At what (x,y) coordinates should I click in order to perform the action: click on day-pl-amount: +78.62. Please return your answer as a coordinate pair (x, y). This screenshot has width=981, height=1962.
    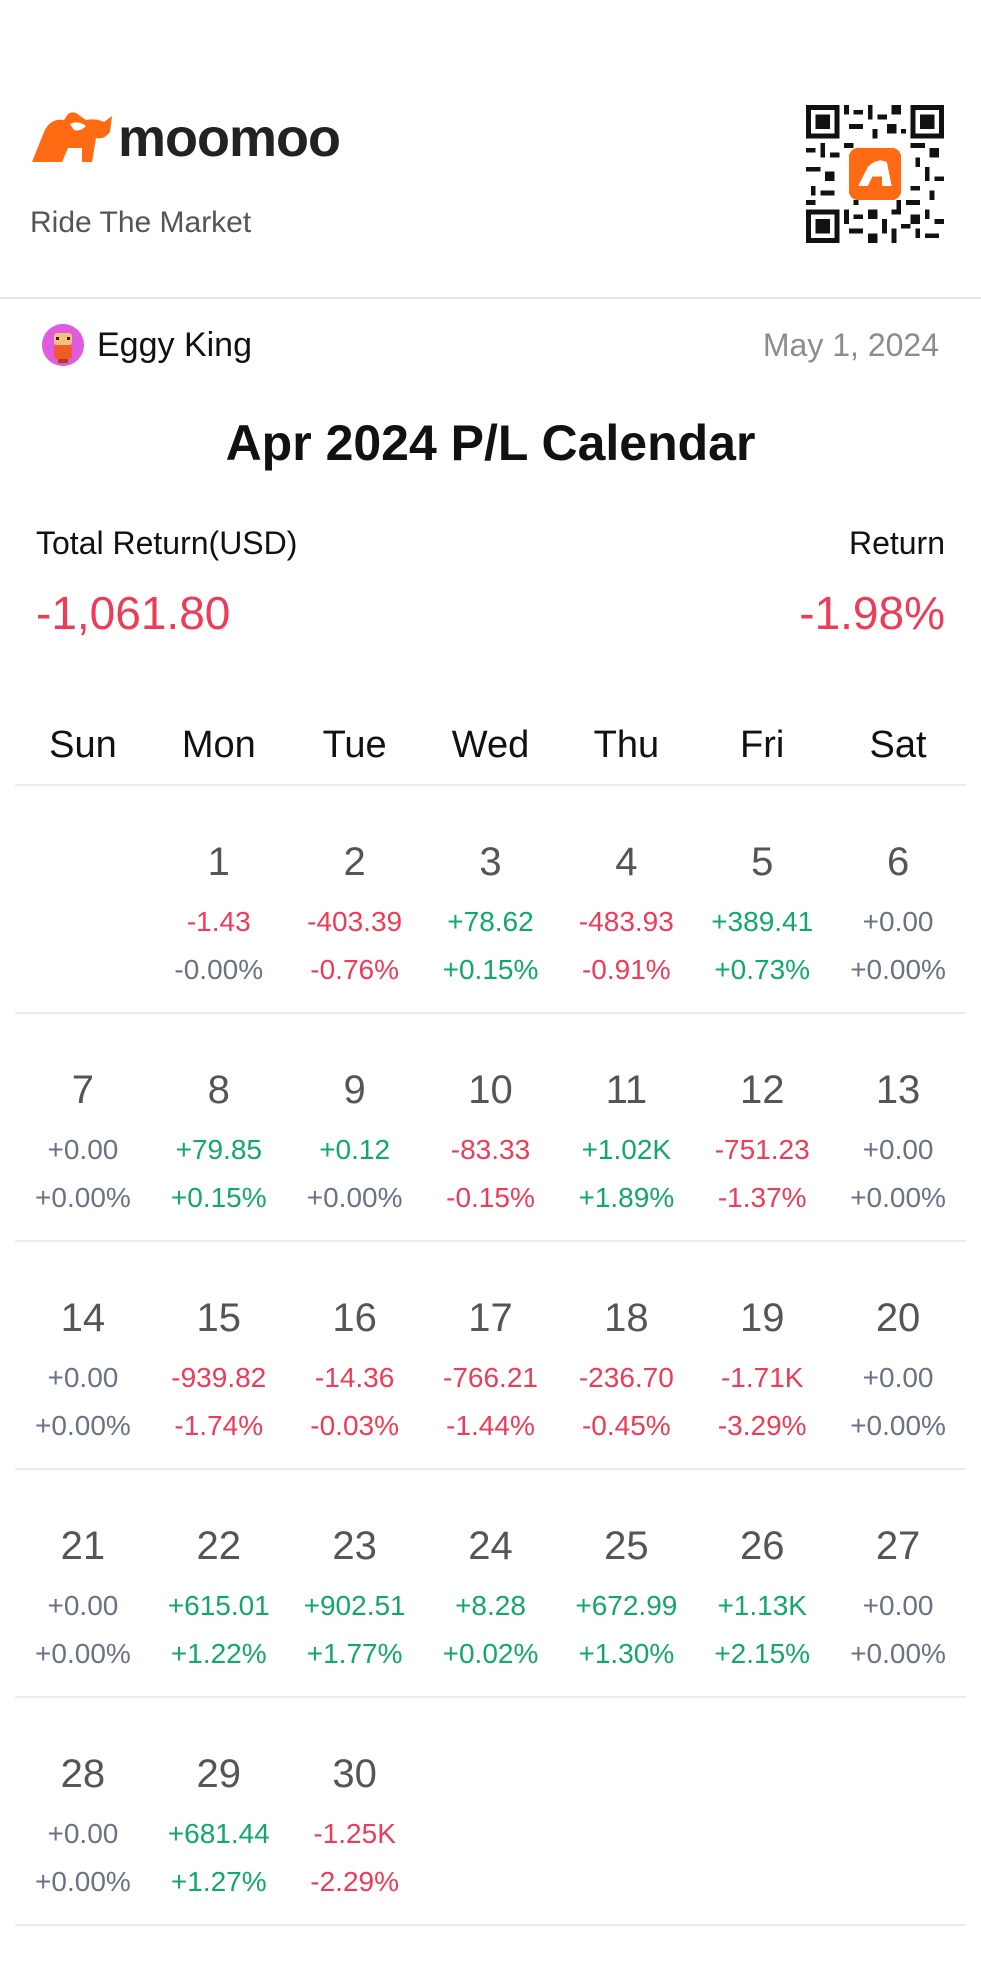
    Looking at the image, I should click on (490, 921).